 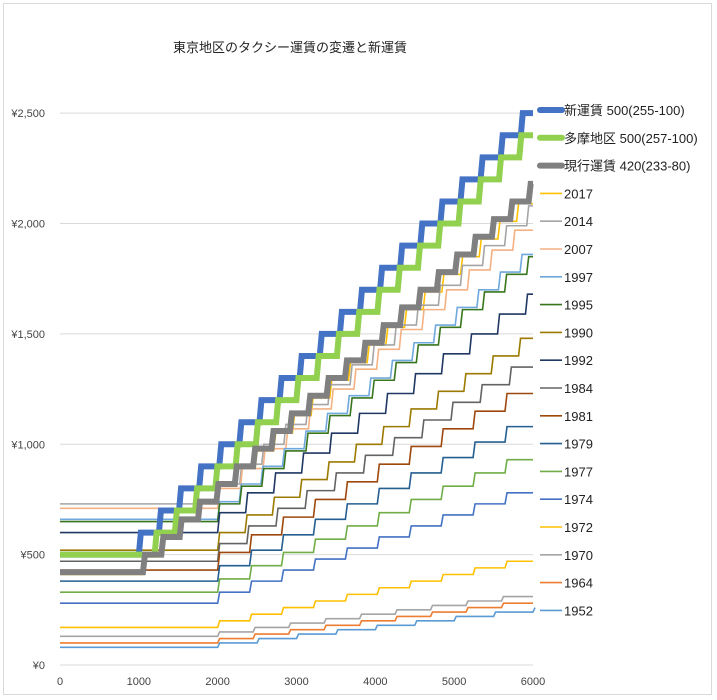 I want to click on legend-item: 1984, so click(x=566, y=388).